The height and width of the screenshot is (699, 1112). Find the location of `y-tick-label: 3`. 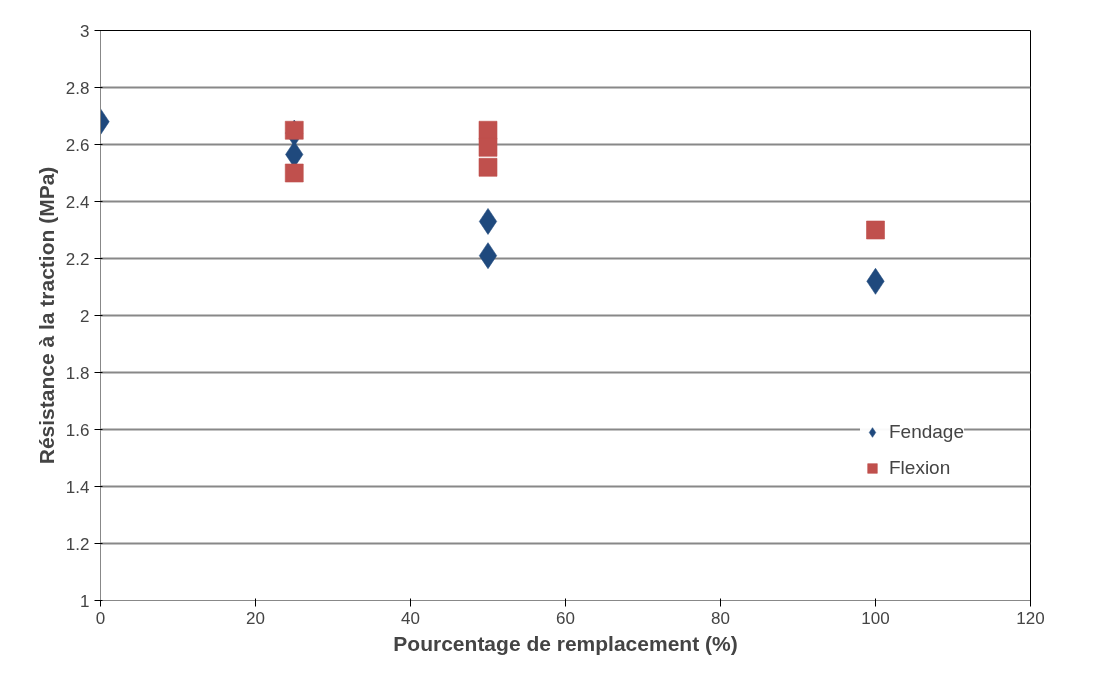

y-tick-label: 3 is located at coordinates (85, 31).